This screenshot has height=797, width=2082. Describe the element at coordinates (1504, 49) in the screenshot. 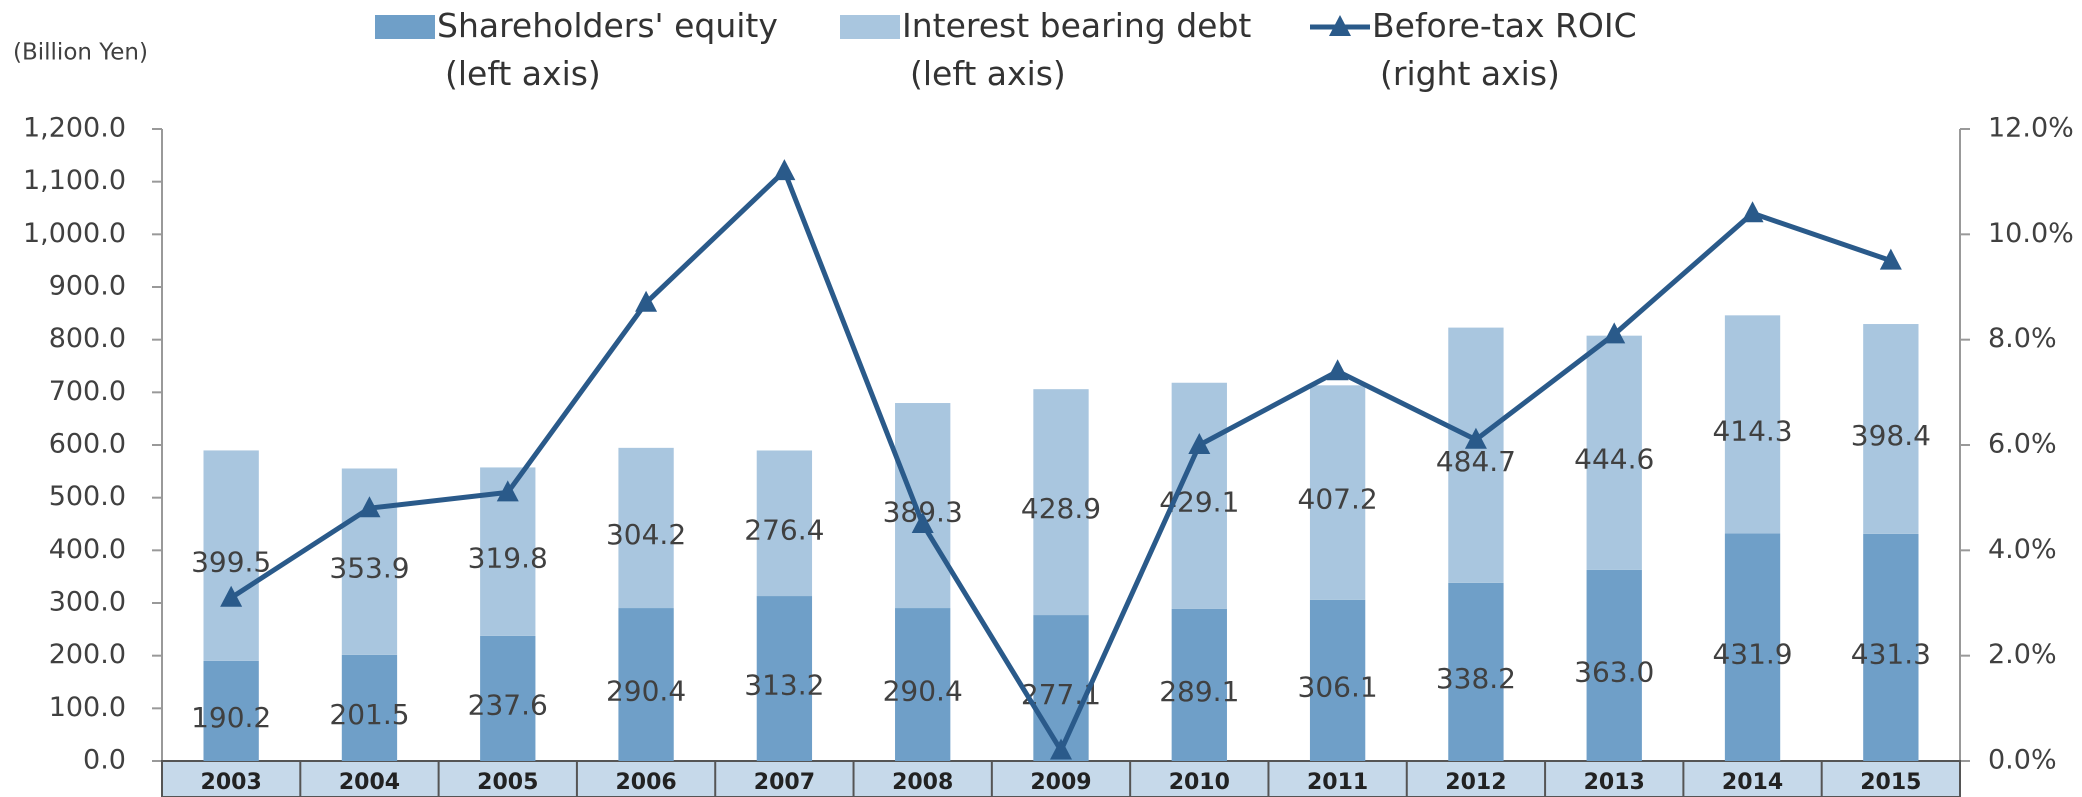

I see `legend-label: Before-tax ROIC (right axis)` at that location.